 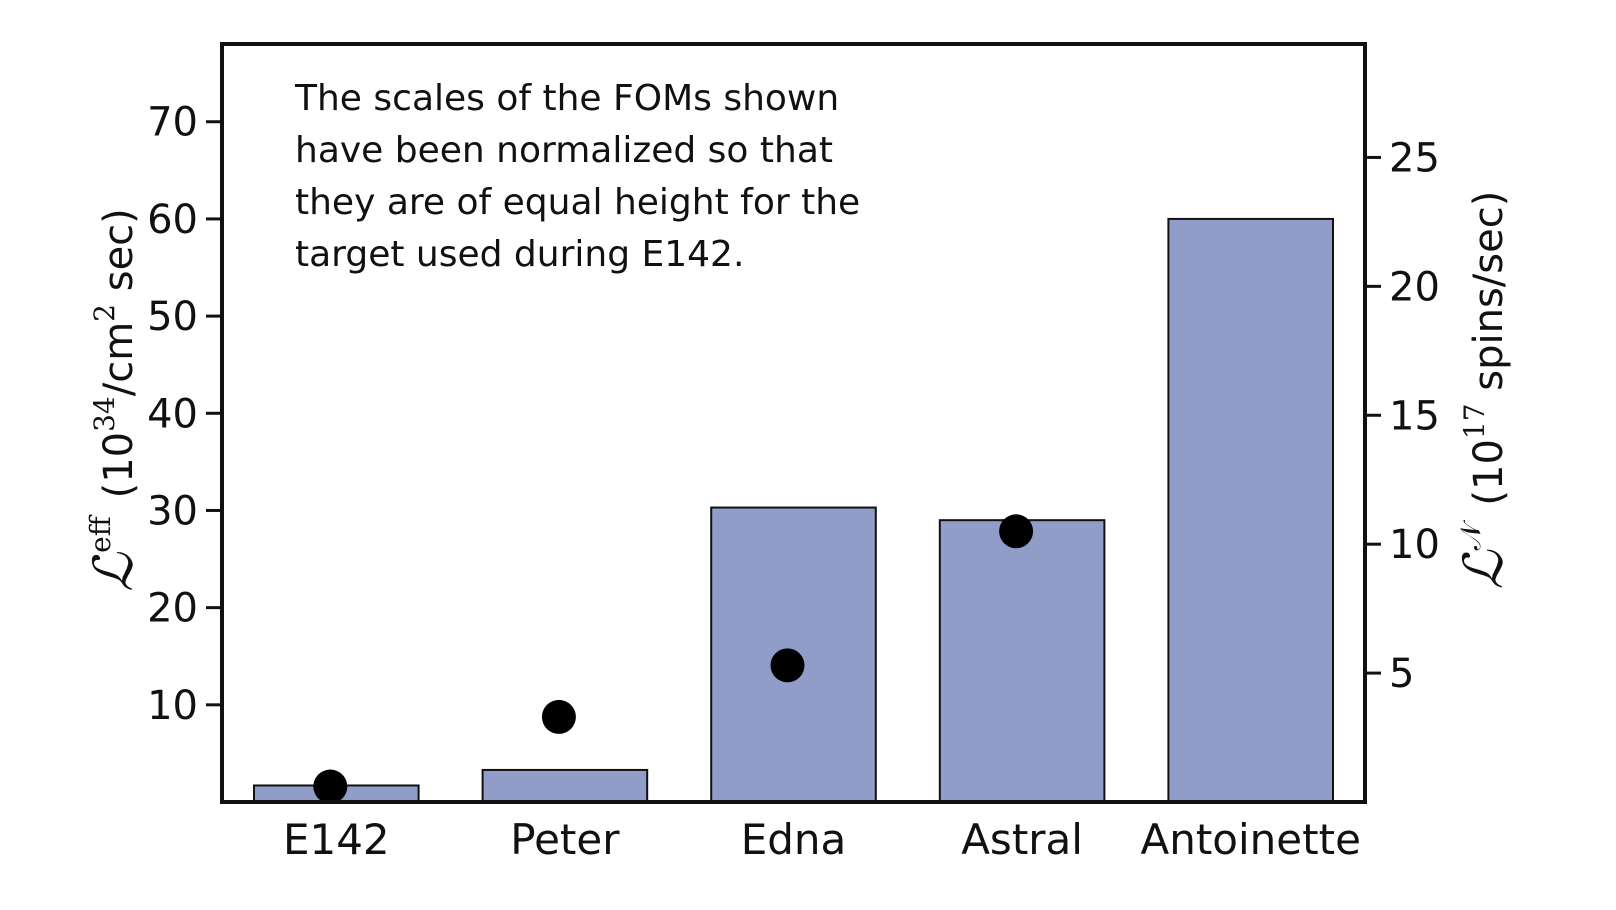 What do you see at coordinates (100, 533) in the screenshot?
I see `left-axis-symbol-sup: eff` at bounding box center [100, 533].